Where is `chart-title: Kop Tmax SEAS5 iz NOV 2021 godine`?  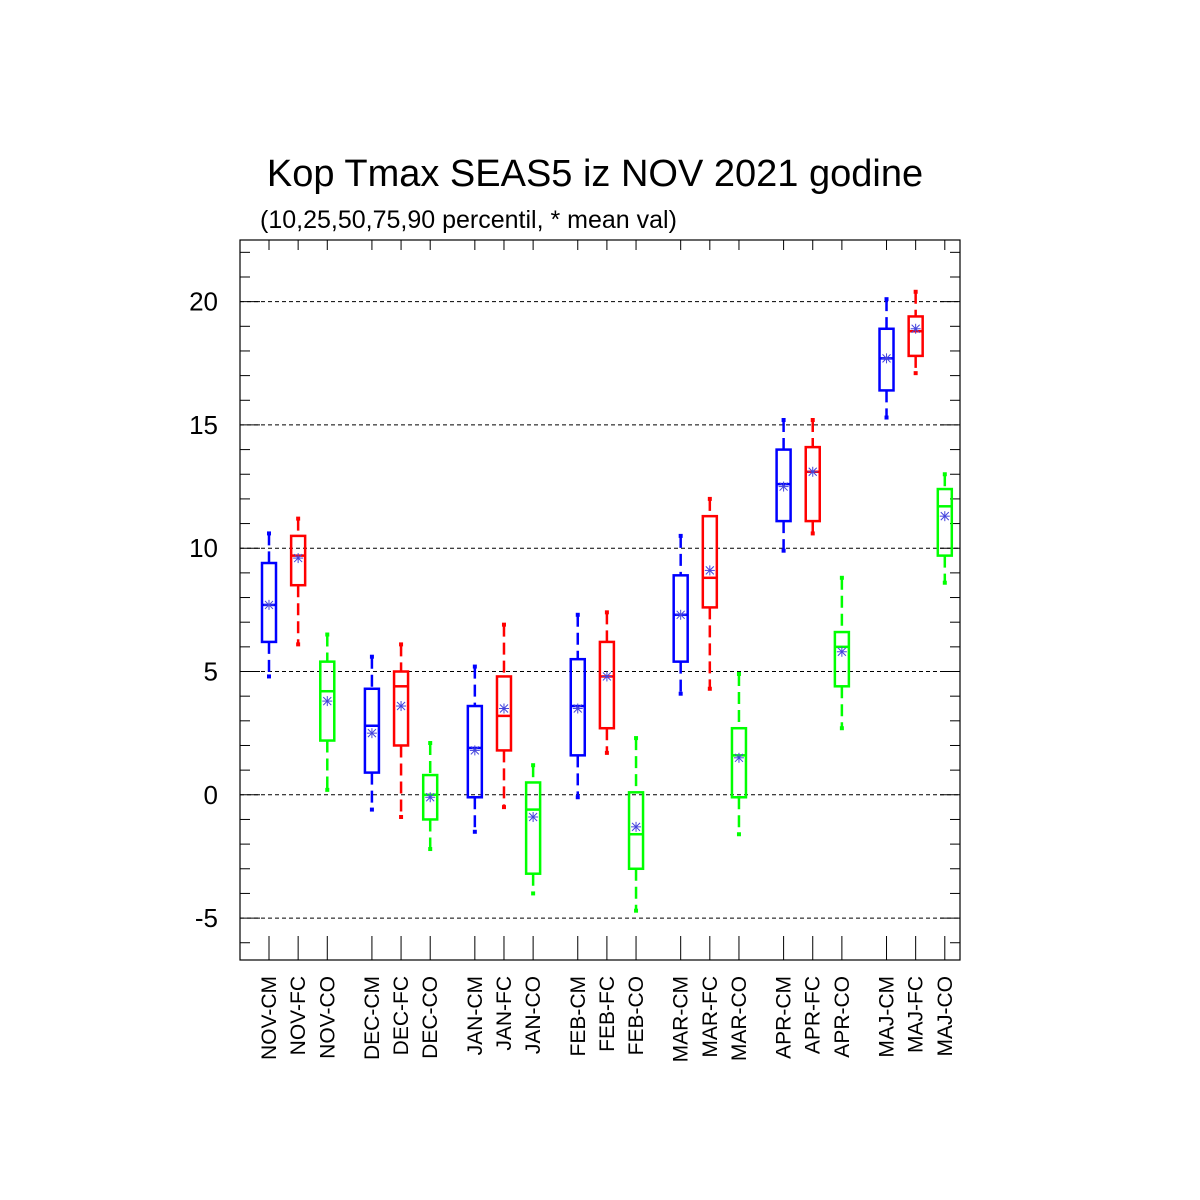 chart-title: Kop Tmax SEAS5 iz NOV 2021 godine is located at coordinates (595, 174).